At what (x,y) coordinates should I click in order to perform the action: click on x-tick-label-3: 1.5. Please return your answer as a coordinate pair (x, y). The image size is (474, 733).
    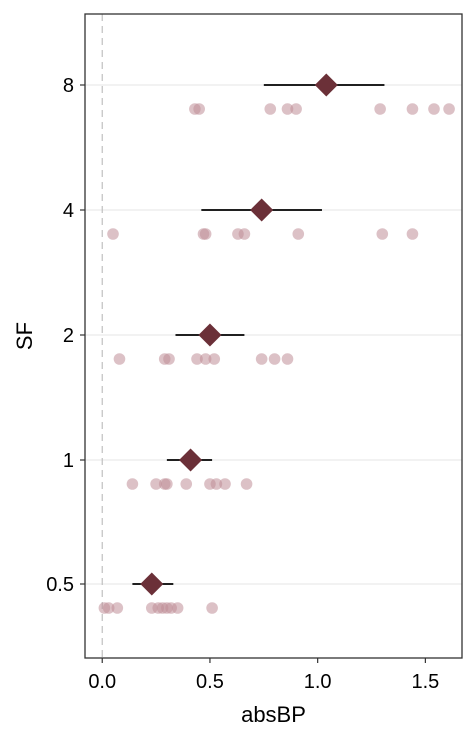
    Looking at the image, I should click on (425, 682).